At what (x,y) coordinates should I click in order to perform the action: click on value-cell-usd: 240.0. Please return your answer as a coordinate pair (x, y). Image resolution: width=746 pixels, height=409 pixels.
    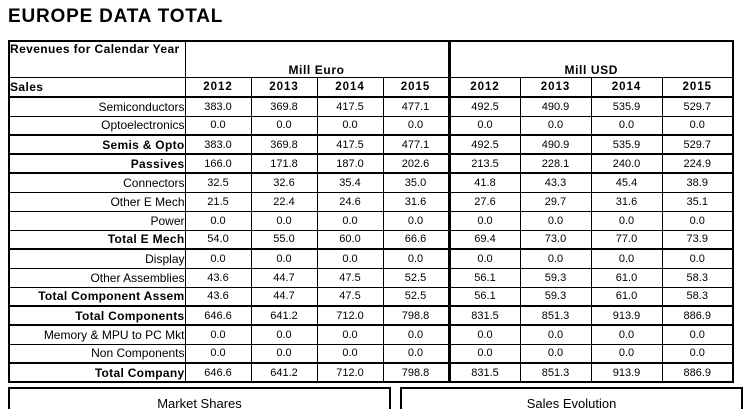
    Looking at the image, I should click on (626, 163).